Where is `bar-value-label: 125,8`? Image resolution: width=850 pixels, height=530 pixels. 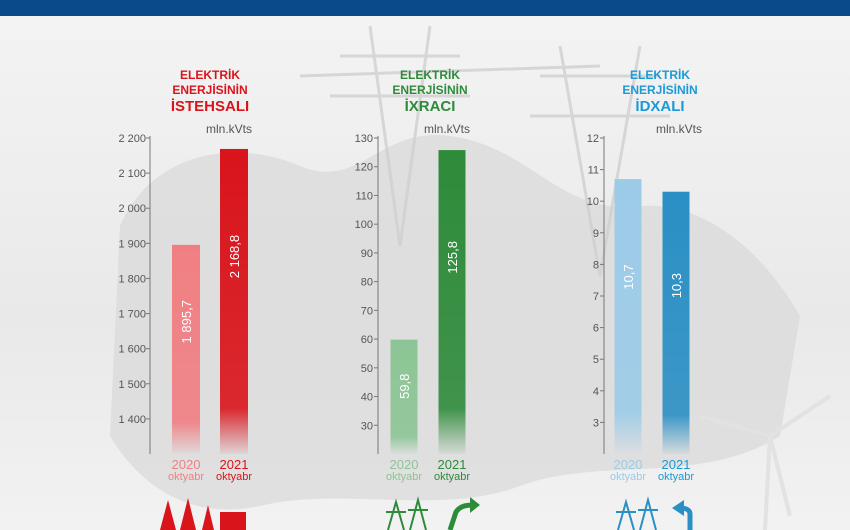 bar-value-label: 125,8 is located at coordinates (452, 257).